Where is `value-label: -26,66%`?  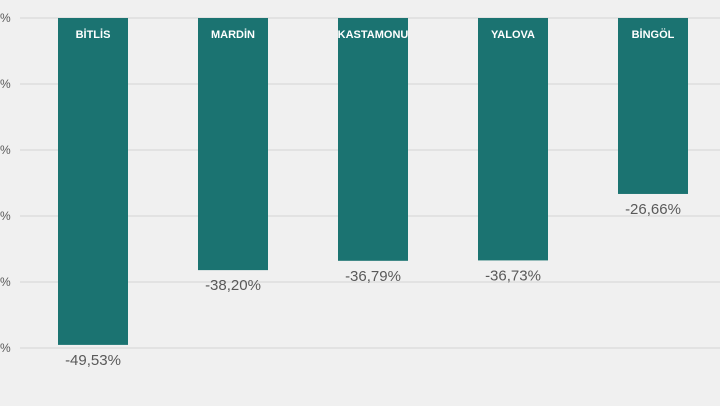 value-label: -26,66% is located at coordinates (653, 209).